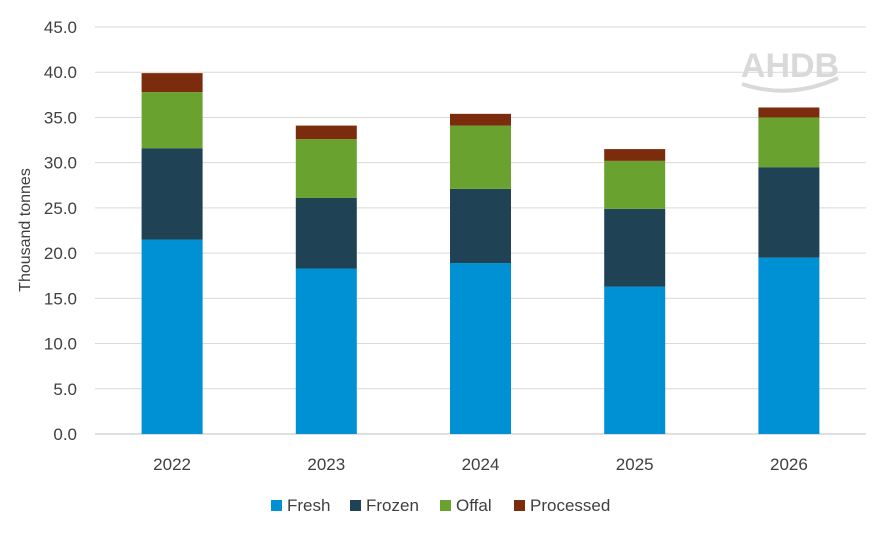  Describe the element at coordinates (635, 155) in the screenshot. I see `bar-processed-2025` at that location.